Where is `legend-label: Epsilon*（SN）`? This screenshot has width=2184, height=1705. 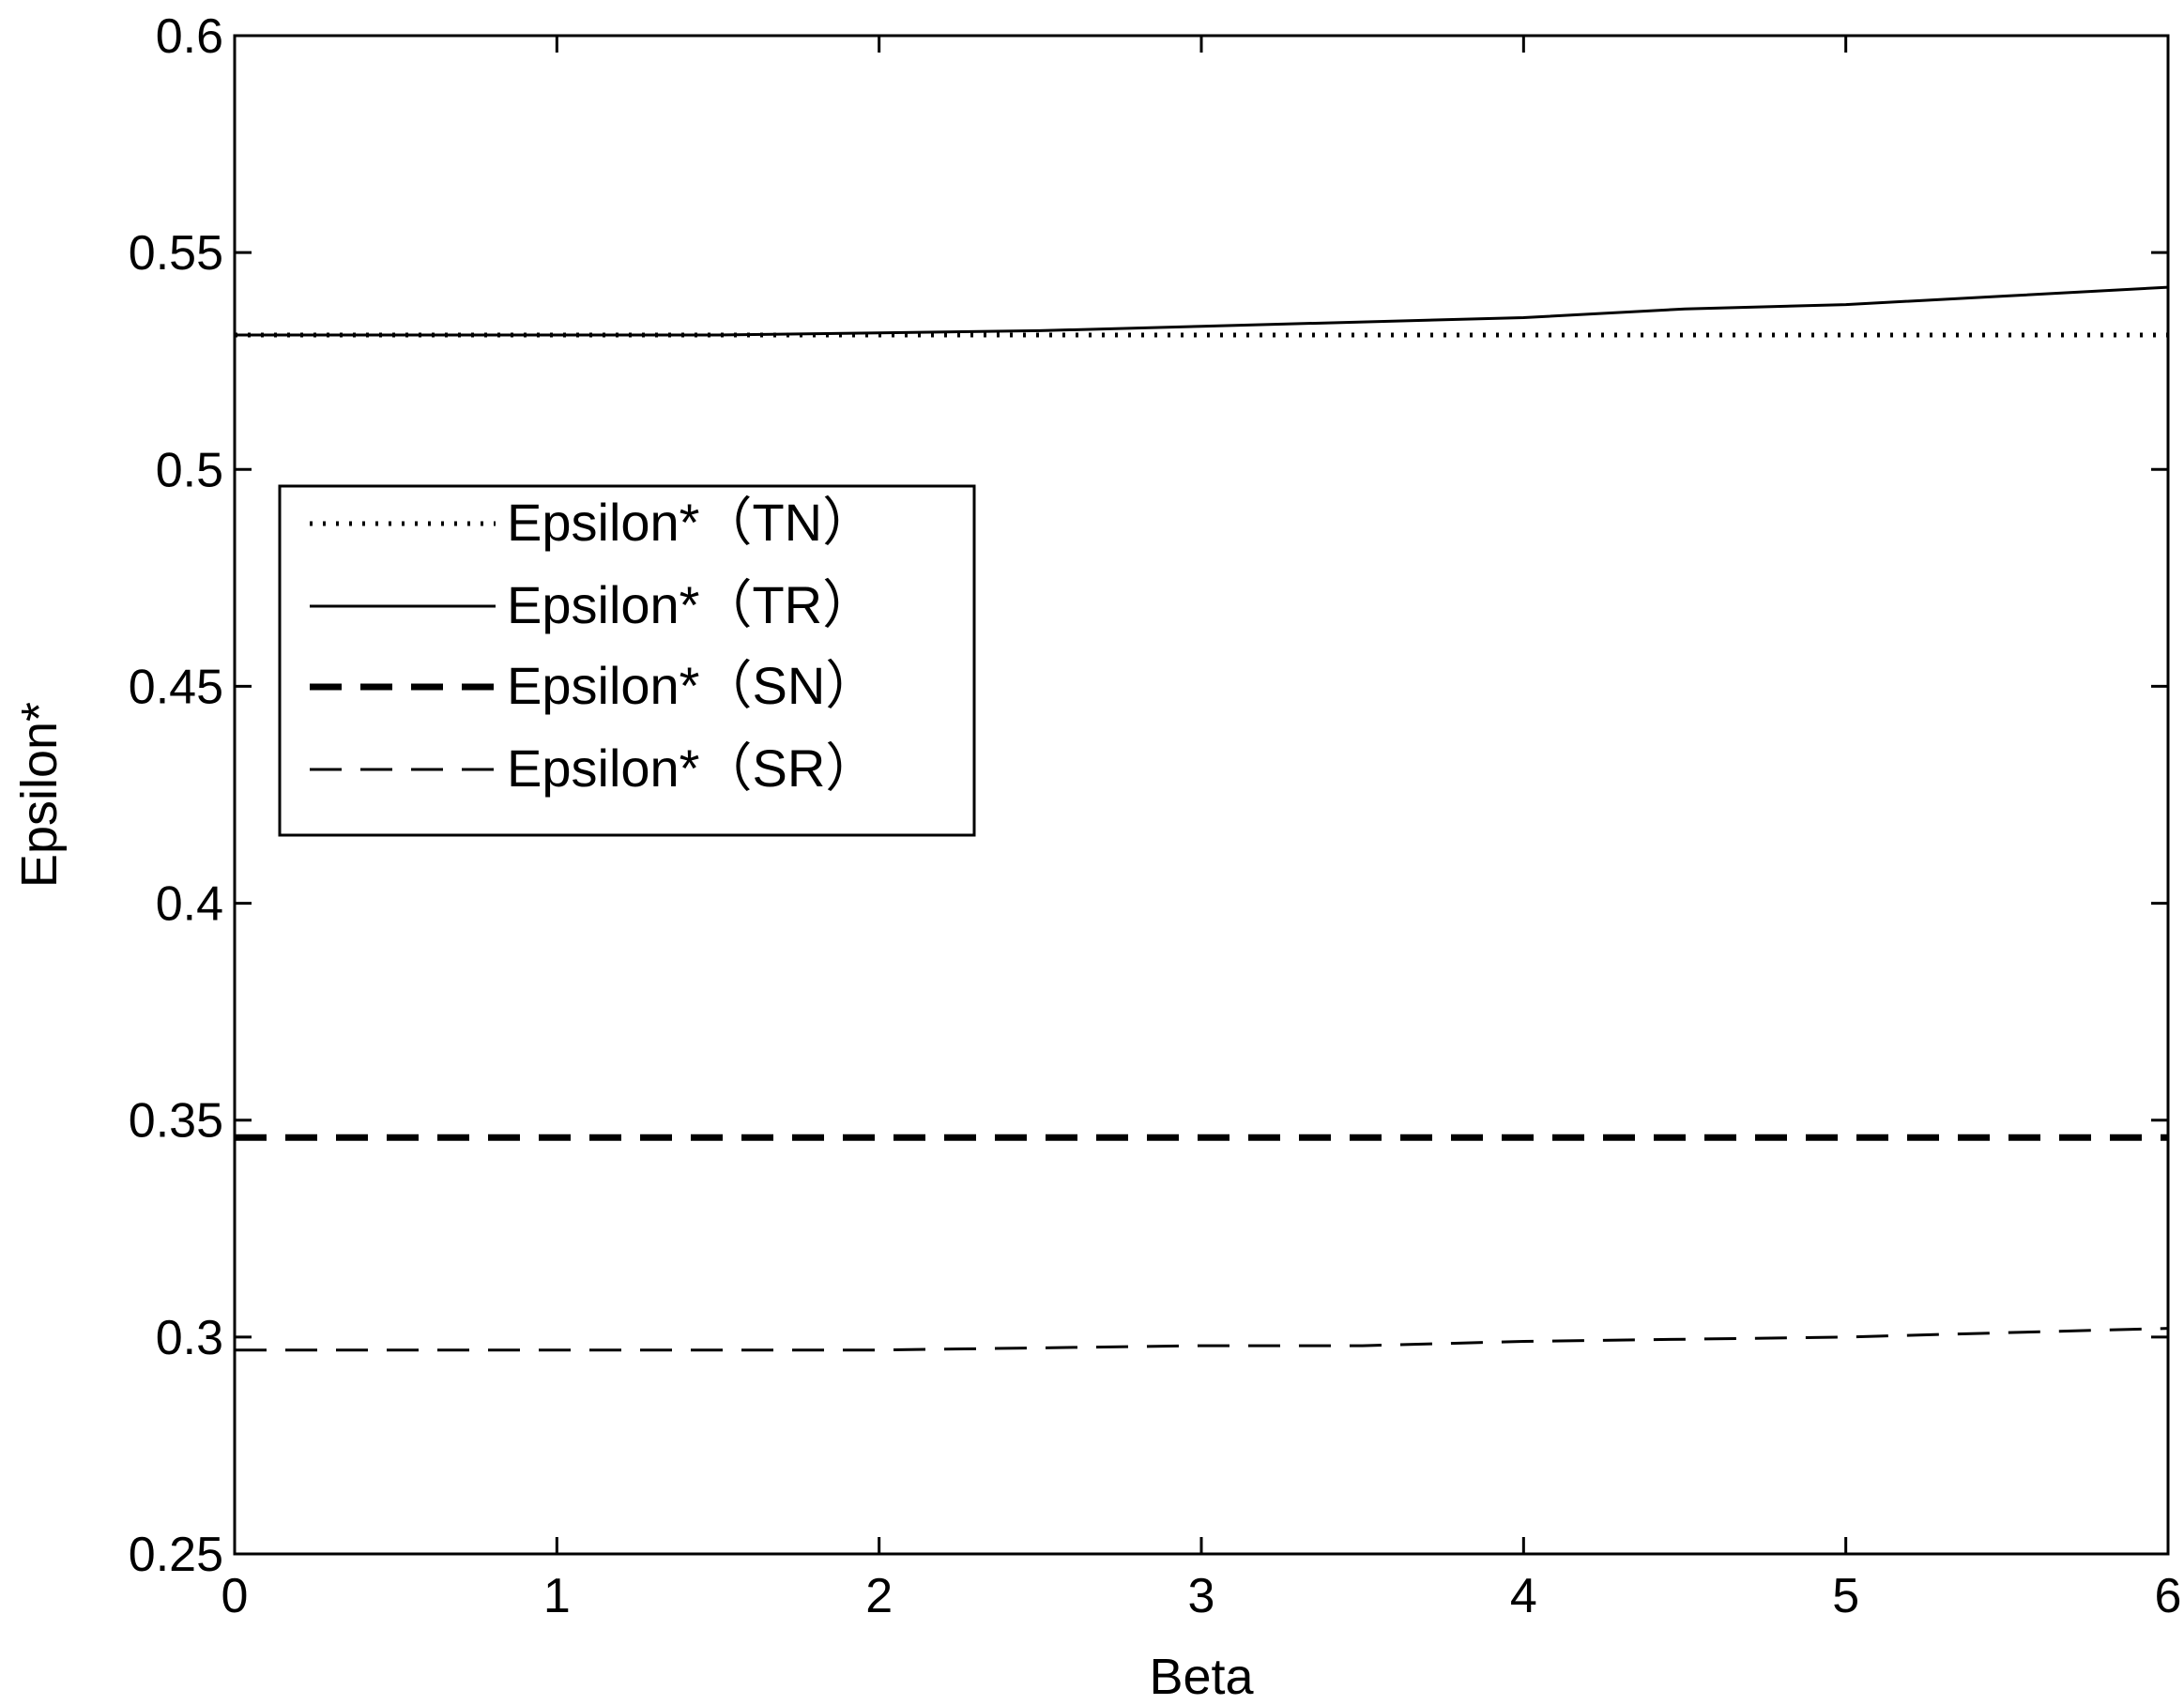
legend-label: Epsilon*（SN） is located at coordinates (692, 685).